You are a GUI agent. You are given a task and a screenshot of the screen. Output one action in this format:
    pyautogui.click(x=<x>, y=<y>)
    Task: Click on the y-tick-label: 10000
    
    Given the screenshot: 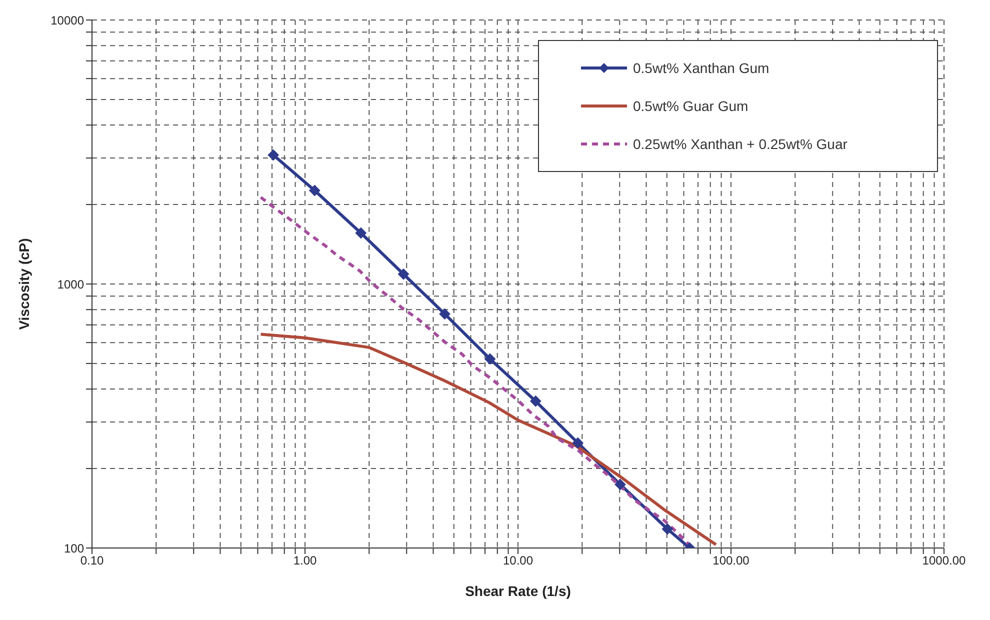 What is the action you would take?
    pyautogui.click(x=67, y=20)
    